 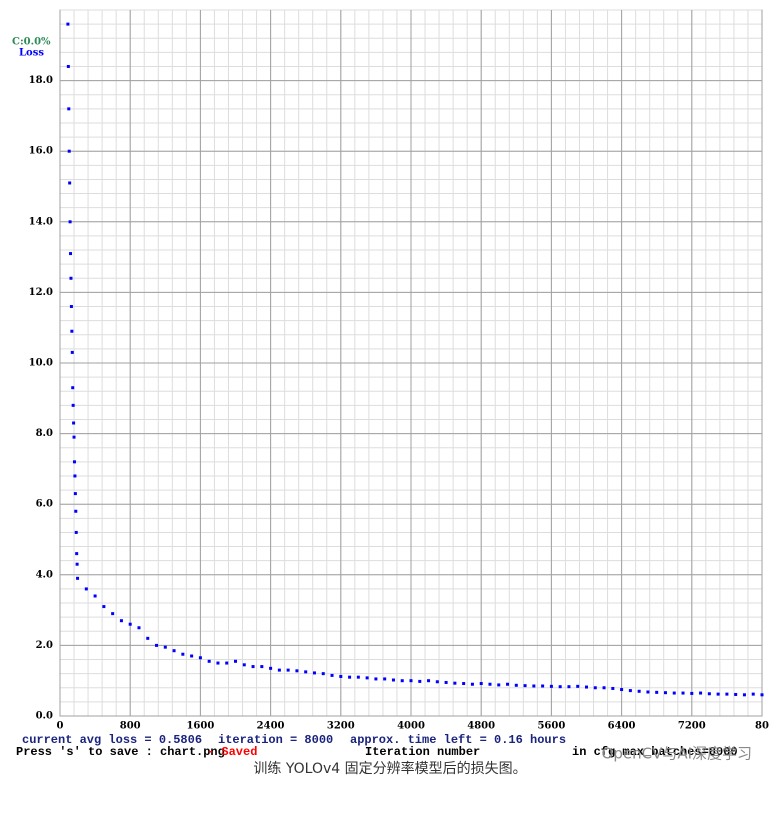 I want to click on x-tick-label: 6400, so click(x=622, y=726).